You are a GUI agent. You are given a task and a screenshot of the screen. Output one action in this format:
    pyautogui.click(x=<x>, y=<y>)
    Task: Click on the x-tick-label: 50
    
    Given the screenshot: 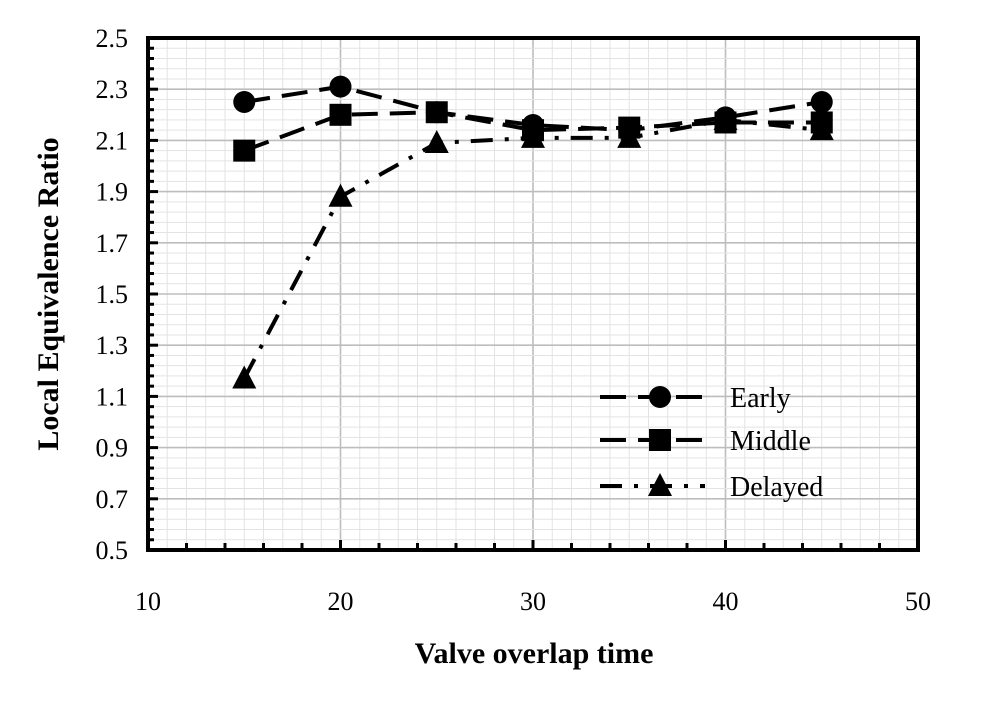 What is the action you would take?
    pyautogui.click(x=918, y=601)
    